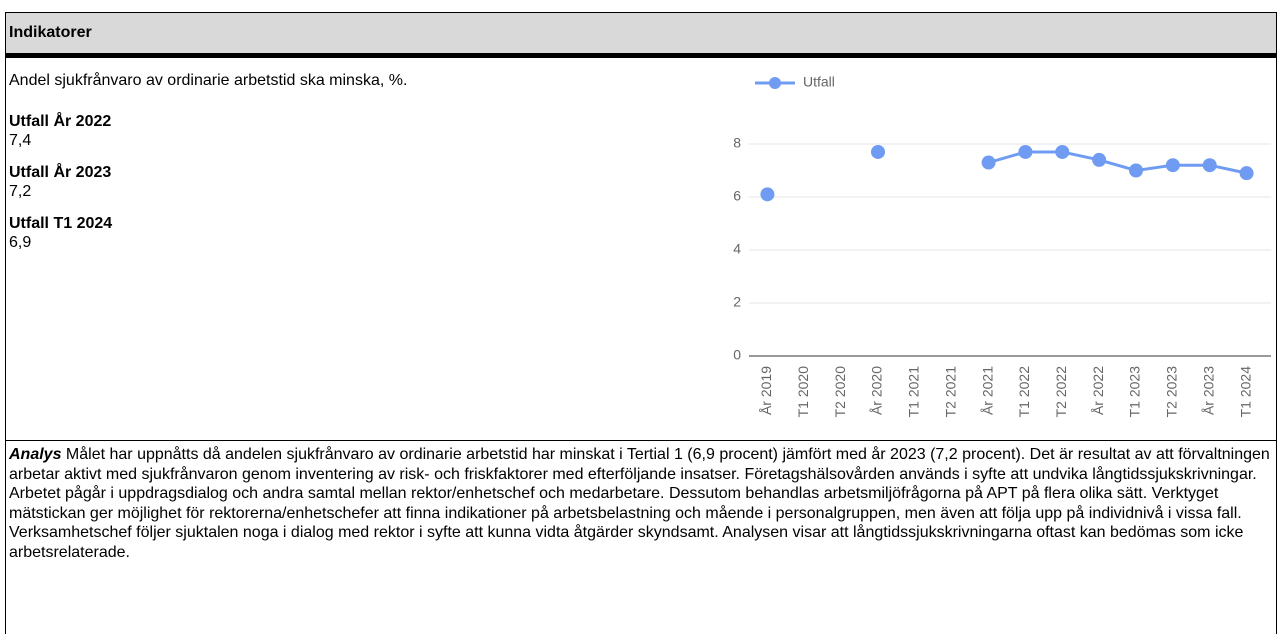 This screenshot has height=635, width=1282. I want to click on result-label: Utfall År 2022, so click(60, 121).